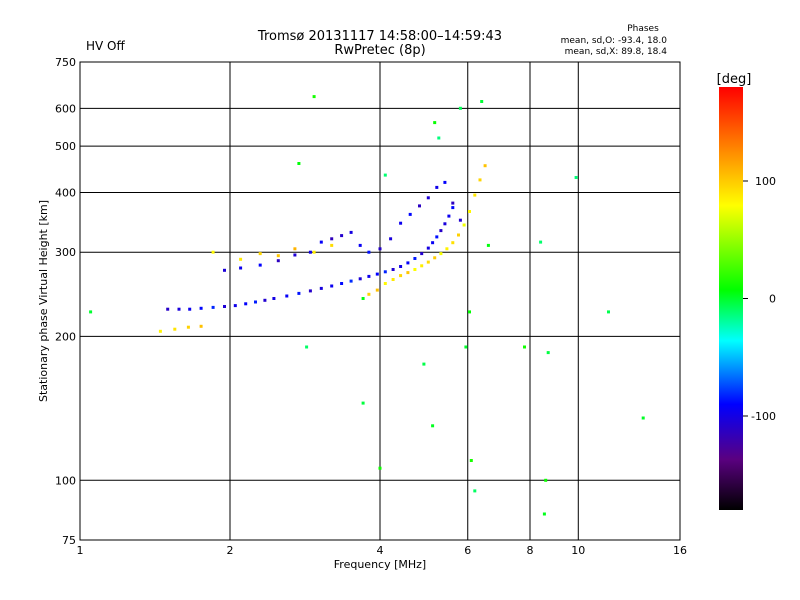 The width and height of the screenshot is (800, 600). Describe the element at coordinates (65, 146) in the screenshot. I see `y-tick-label: 500` at that location.